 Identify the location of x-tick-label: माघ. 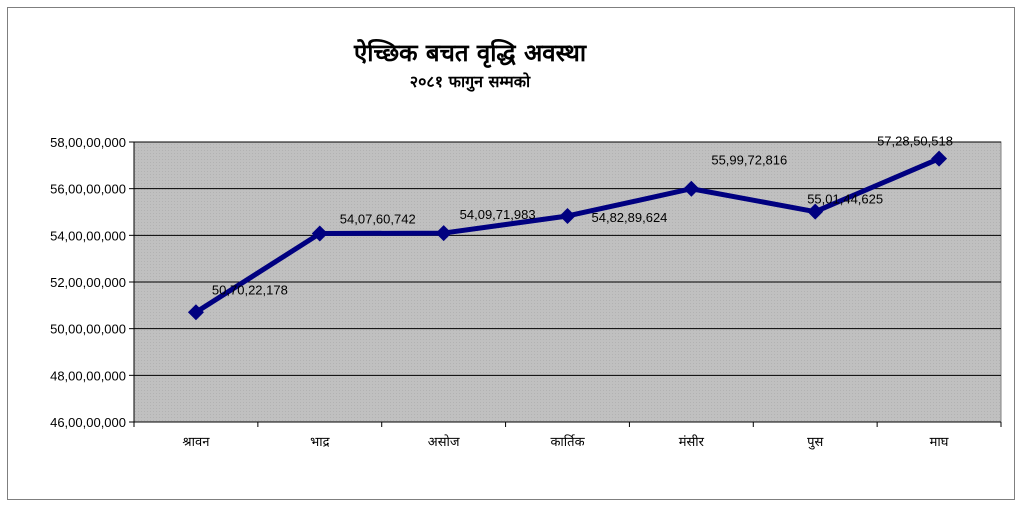
(939, 442).